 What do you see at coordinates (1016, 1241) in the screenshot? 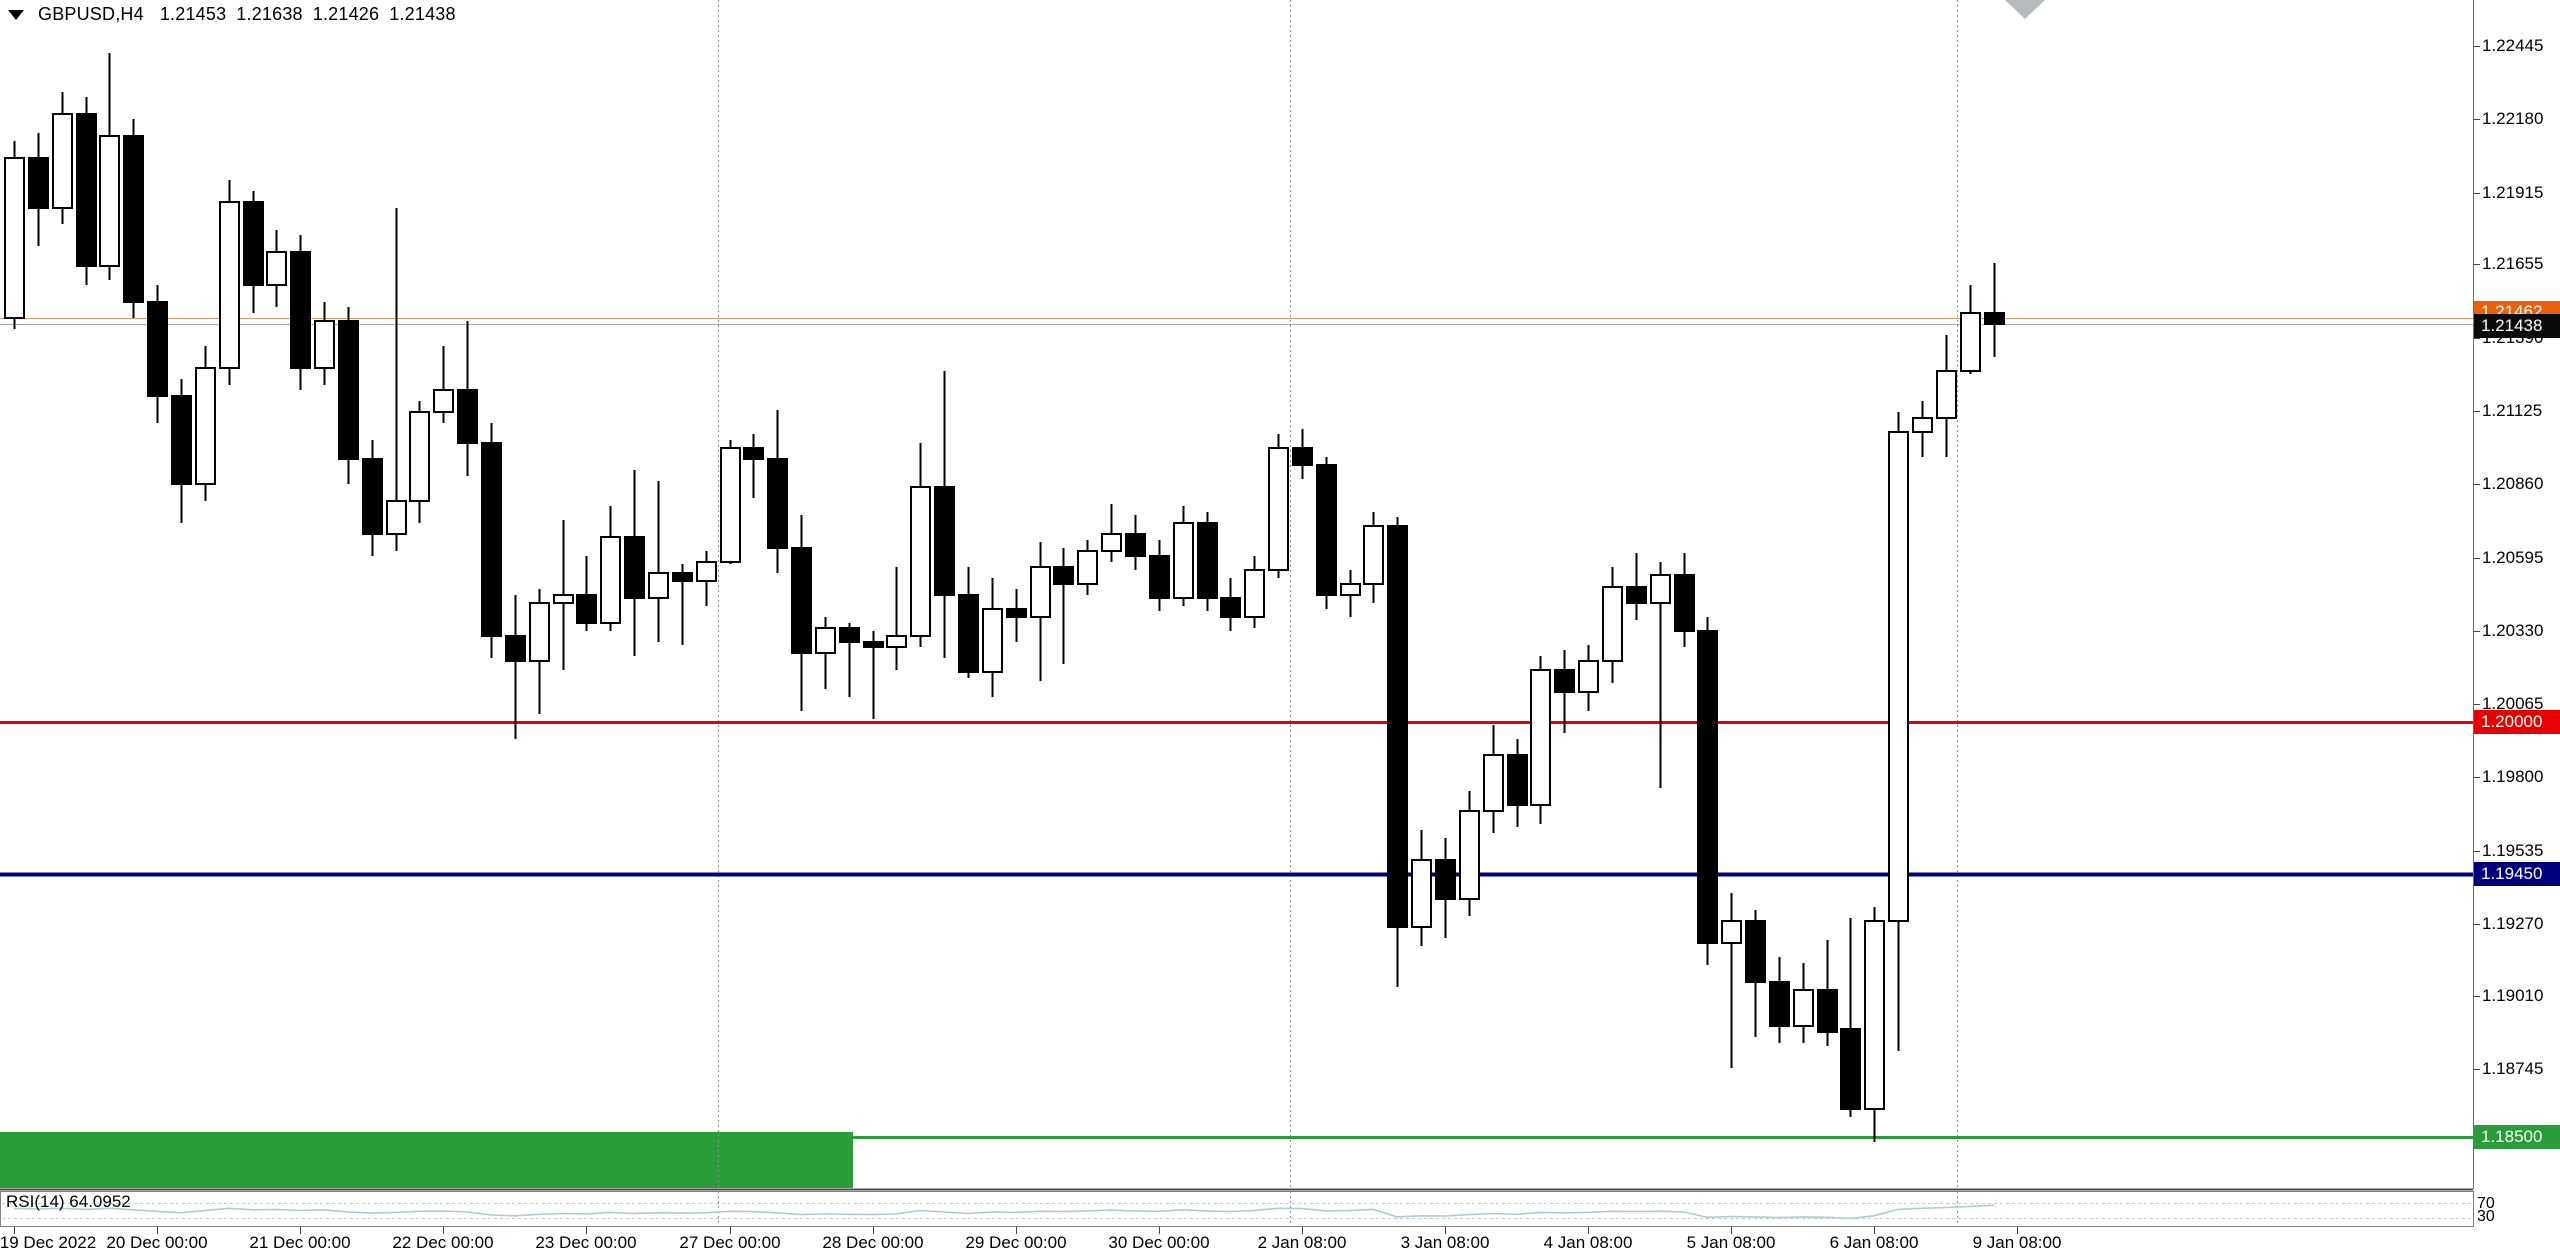
I see `time-axis-label: 29 Dec 00:00` at bounding box center [1016, 1241].